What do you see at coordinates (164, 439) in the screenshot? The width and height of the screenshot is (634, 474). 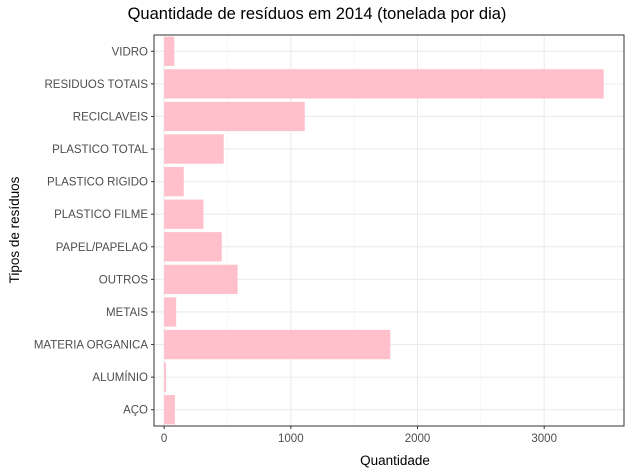 I see `x-tick-label: 0` at bounding box center [164, 439].